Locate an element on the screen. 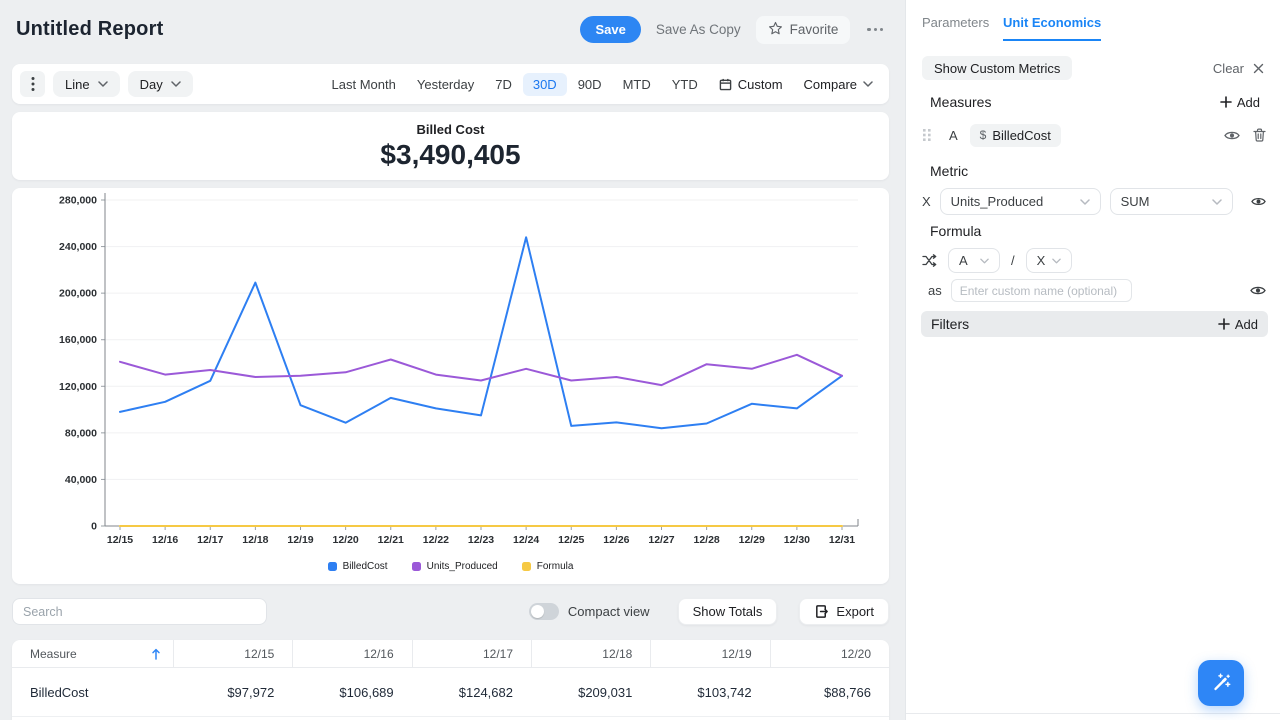  chart-legend: BilledCost Units_Produced Formula is located at coordinates (450, 566).